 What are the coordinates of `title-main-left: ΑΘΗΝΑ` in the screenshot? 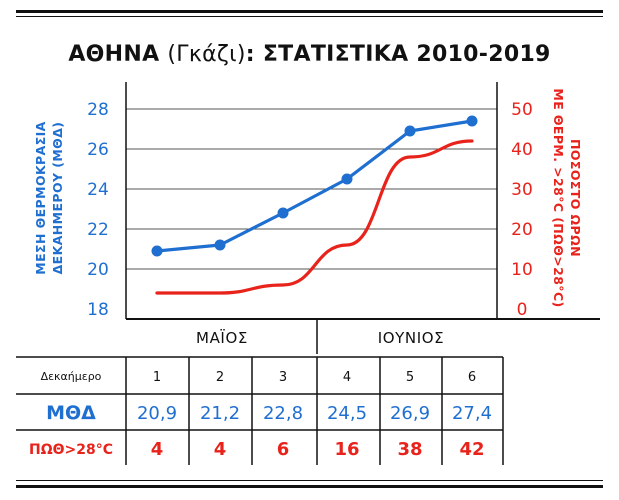 It's located at (118, 54).